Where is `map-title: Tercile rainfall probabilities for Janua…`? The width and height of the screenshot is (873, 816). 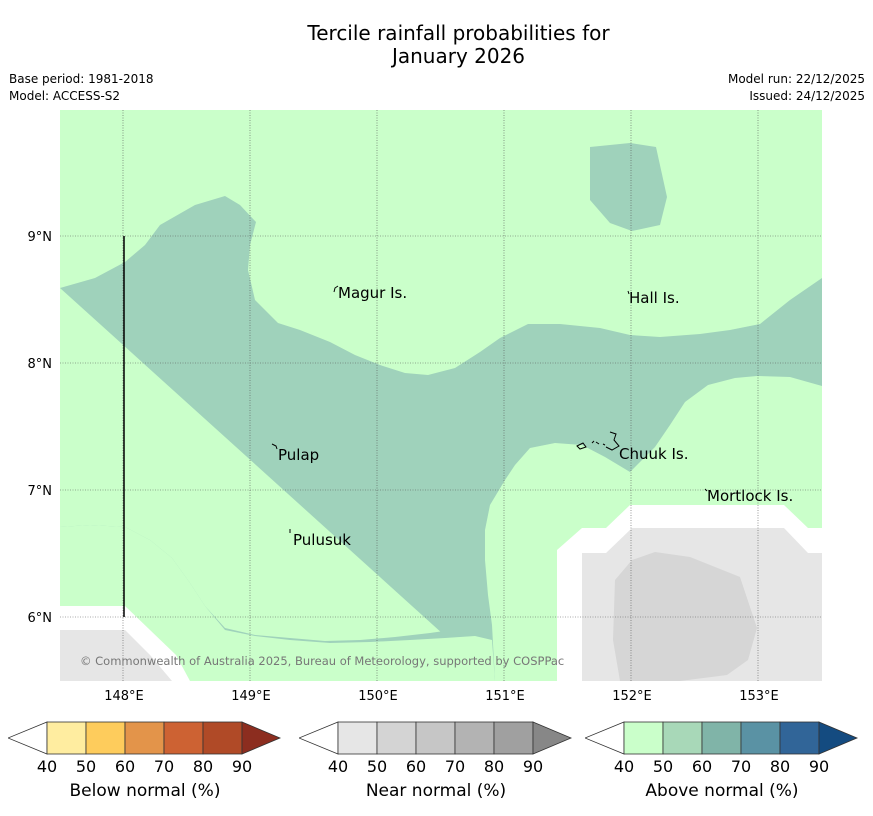 map-title: Tercile rainfall probabilities for Janua… is located at coordinates (436, 45).